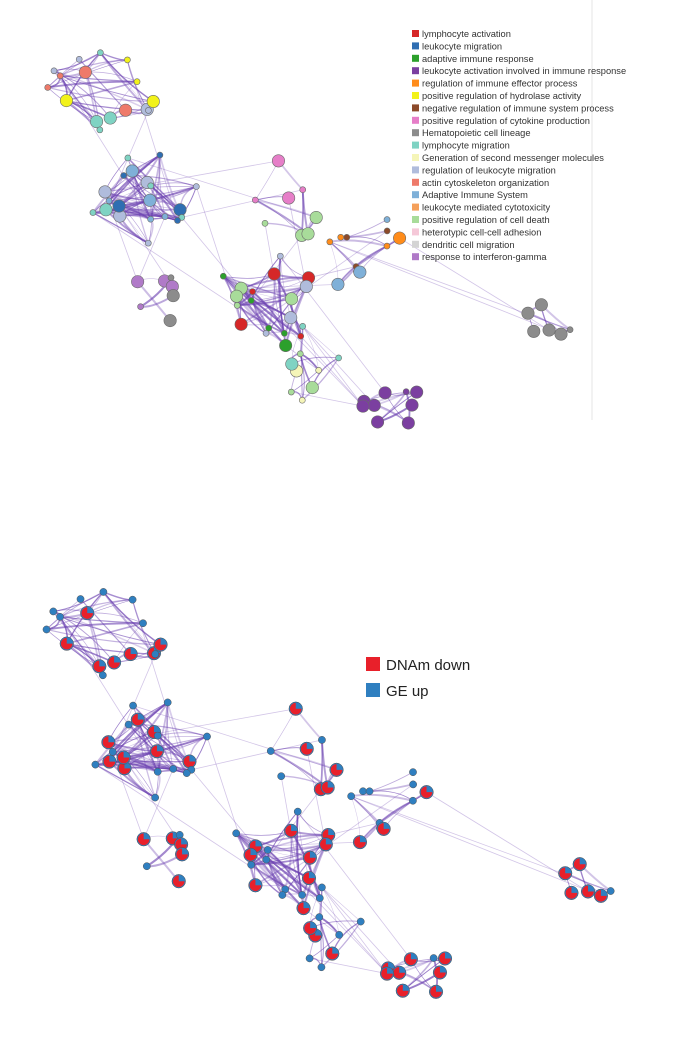 The height and width of the screenshot is (1050, 677). I want to click on legend-swatch-ge-up, so click(373, 690).